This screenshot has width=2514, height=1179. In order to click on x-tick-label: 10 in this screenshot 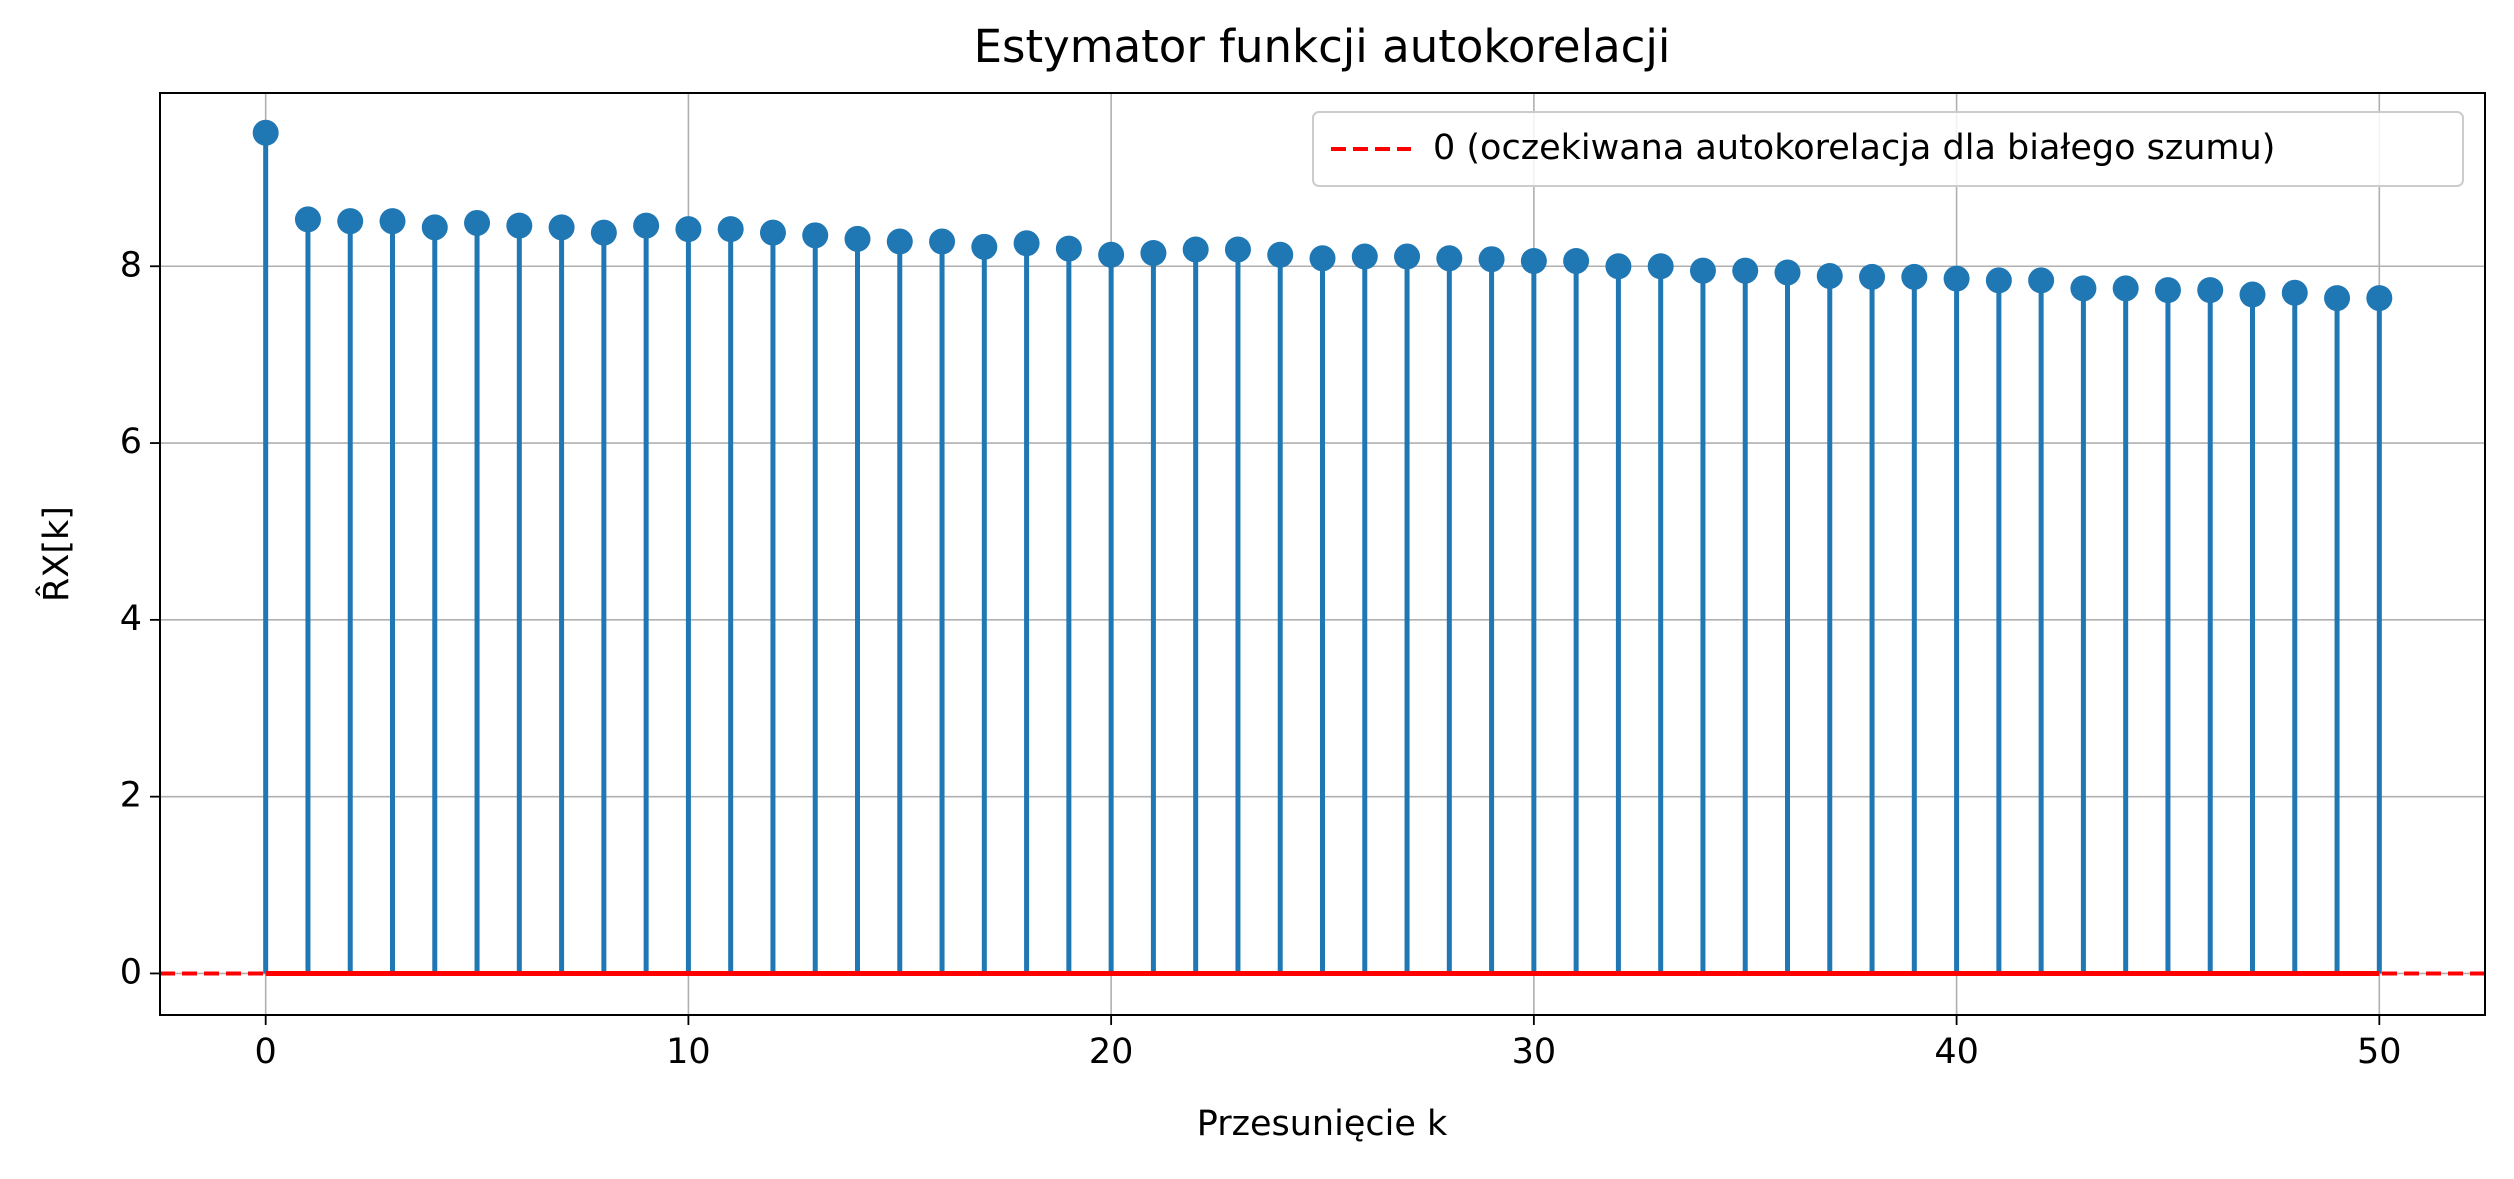, I will do `click(688, 1052)`.